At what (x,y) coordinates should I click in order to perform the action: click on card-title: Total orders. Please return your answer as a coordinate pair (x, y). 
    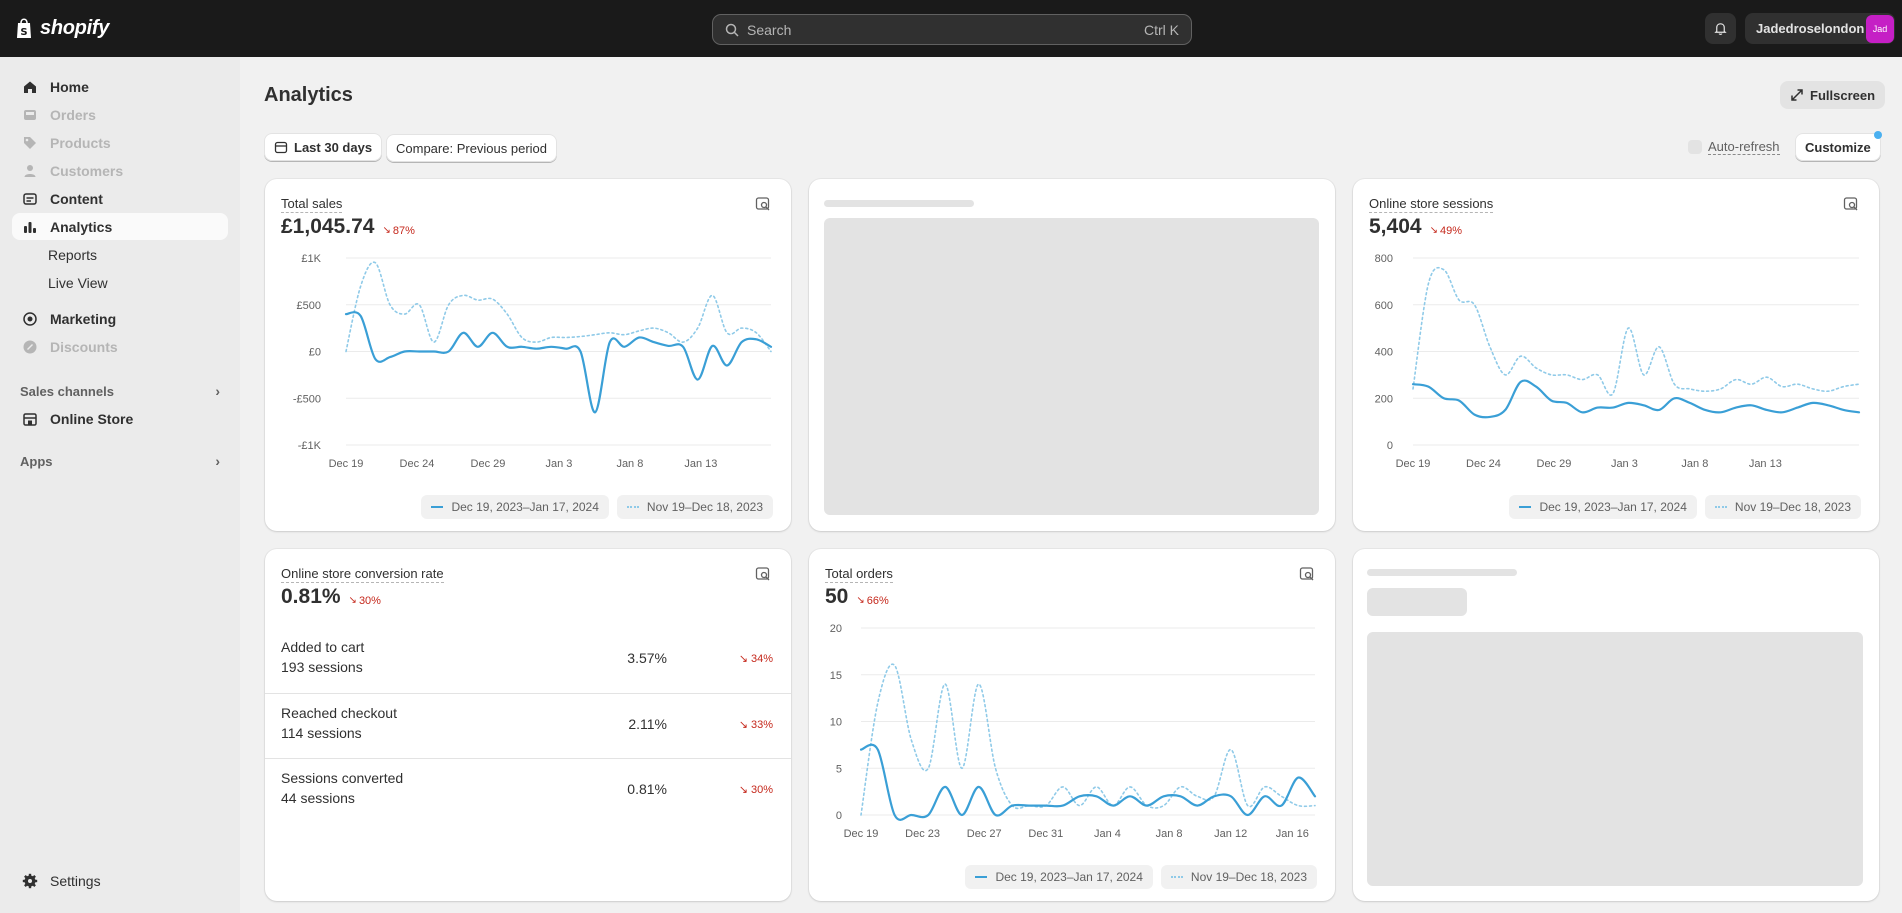
    Looking at the image, I should click on (859, 574).